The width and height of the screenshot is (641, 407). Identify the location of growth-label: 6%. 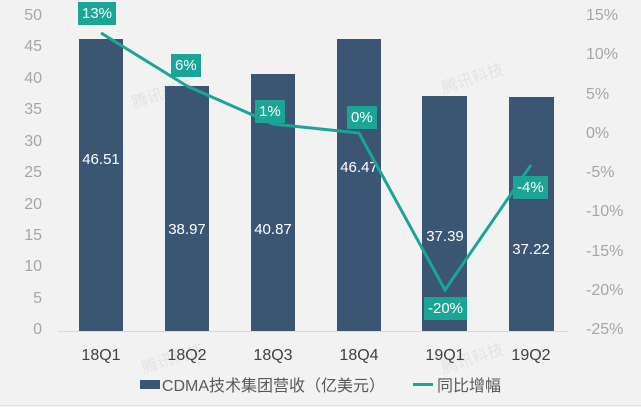
(186, 65).